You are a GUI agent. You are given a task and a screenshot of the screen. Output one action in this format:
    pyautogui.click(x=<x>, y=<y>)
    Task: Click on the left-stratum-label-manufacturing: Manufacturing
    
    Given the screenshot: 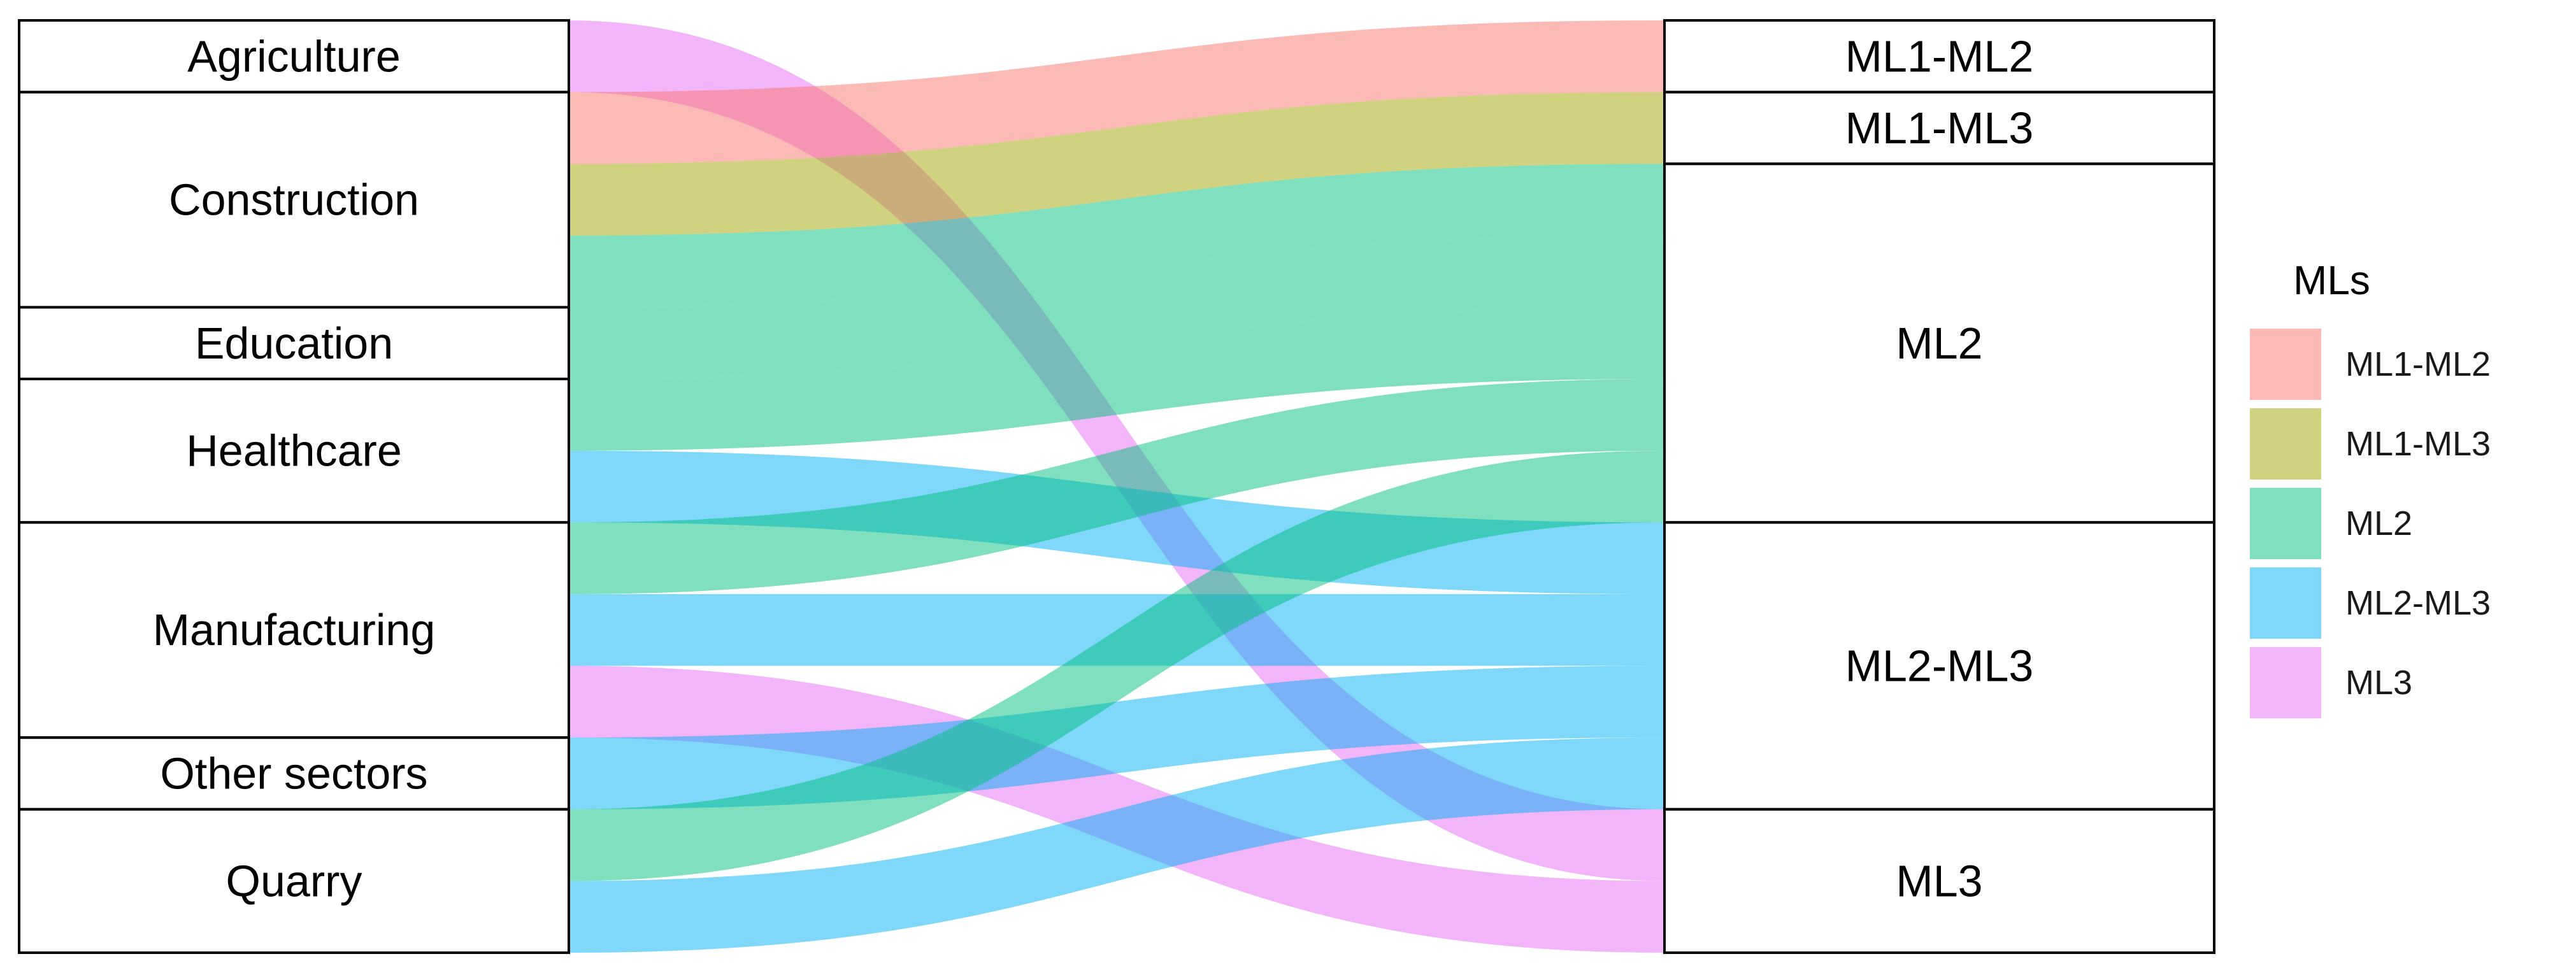 What is the action you would take?
    pyautogui.click(x=295, y=630)
    